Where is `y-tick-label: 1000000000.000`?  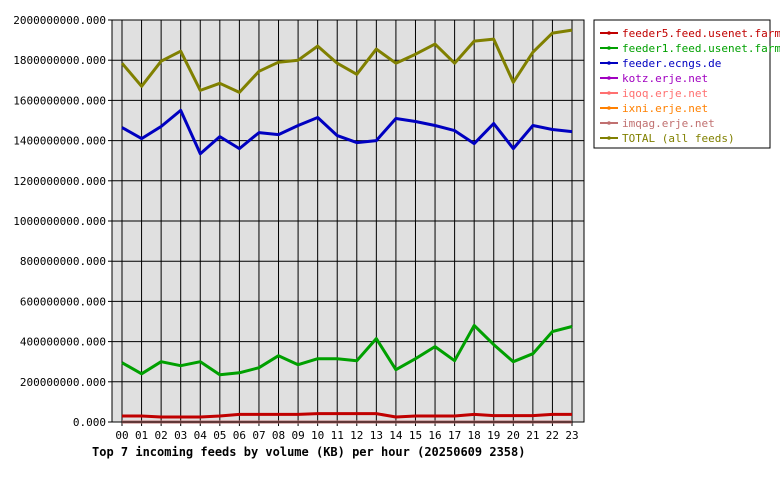 y-tick-label: 1000000000.000 is located at coordinates (59, 221).